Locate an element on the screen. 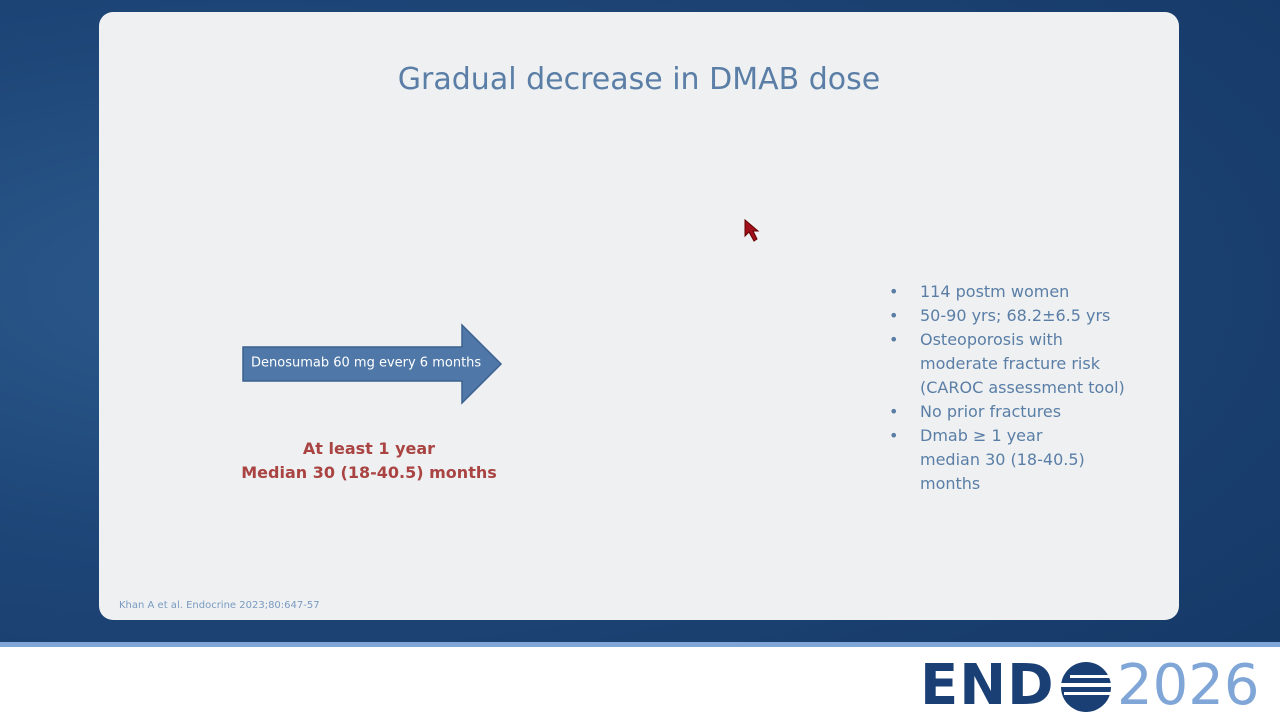 The height and width of the screenshot is (725, 1280). slide-graphics: Denosumab 60 mg every 6 months is located at coordinates (501, 311).